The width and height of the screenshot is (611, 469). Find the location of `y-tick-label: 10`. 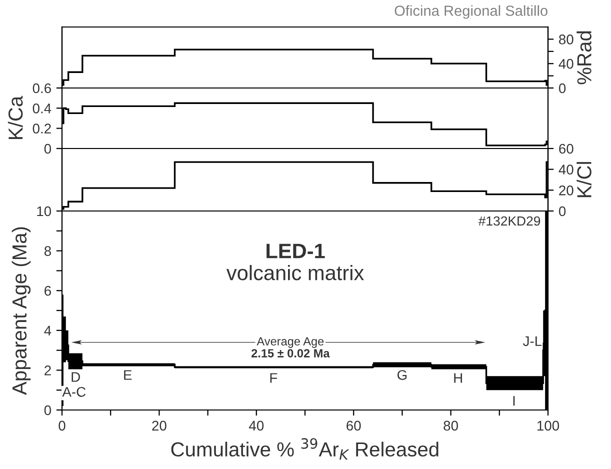

y-tick-label: 10 is located at coordinates (44, 211).